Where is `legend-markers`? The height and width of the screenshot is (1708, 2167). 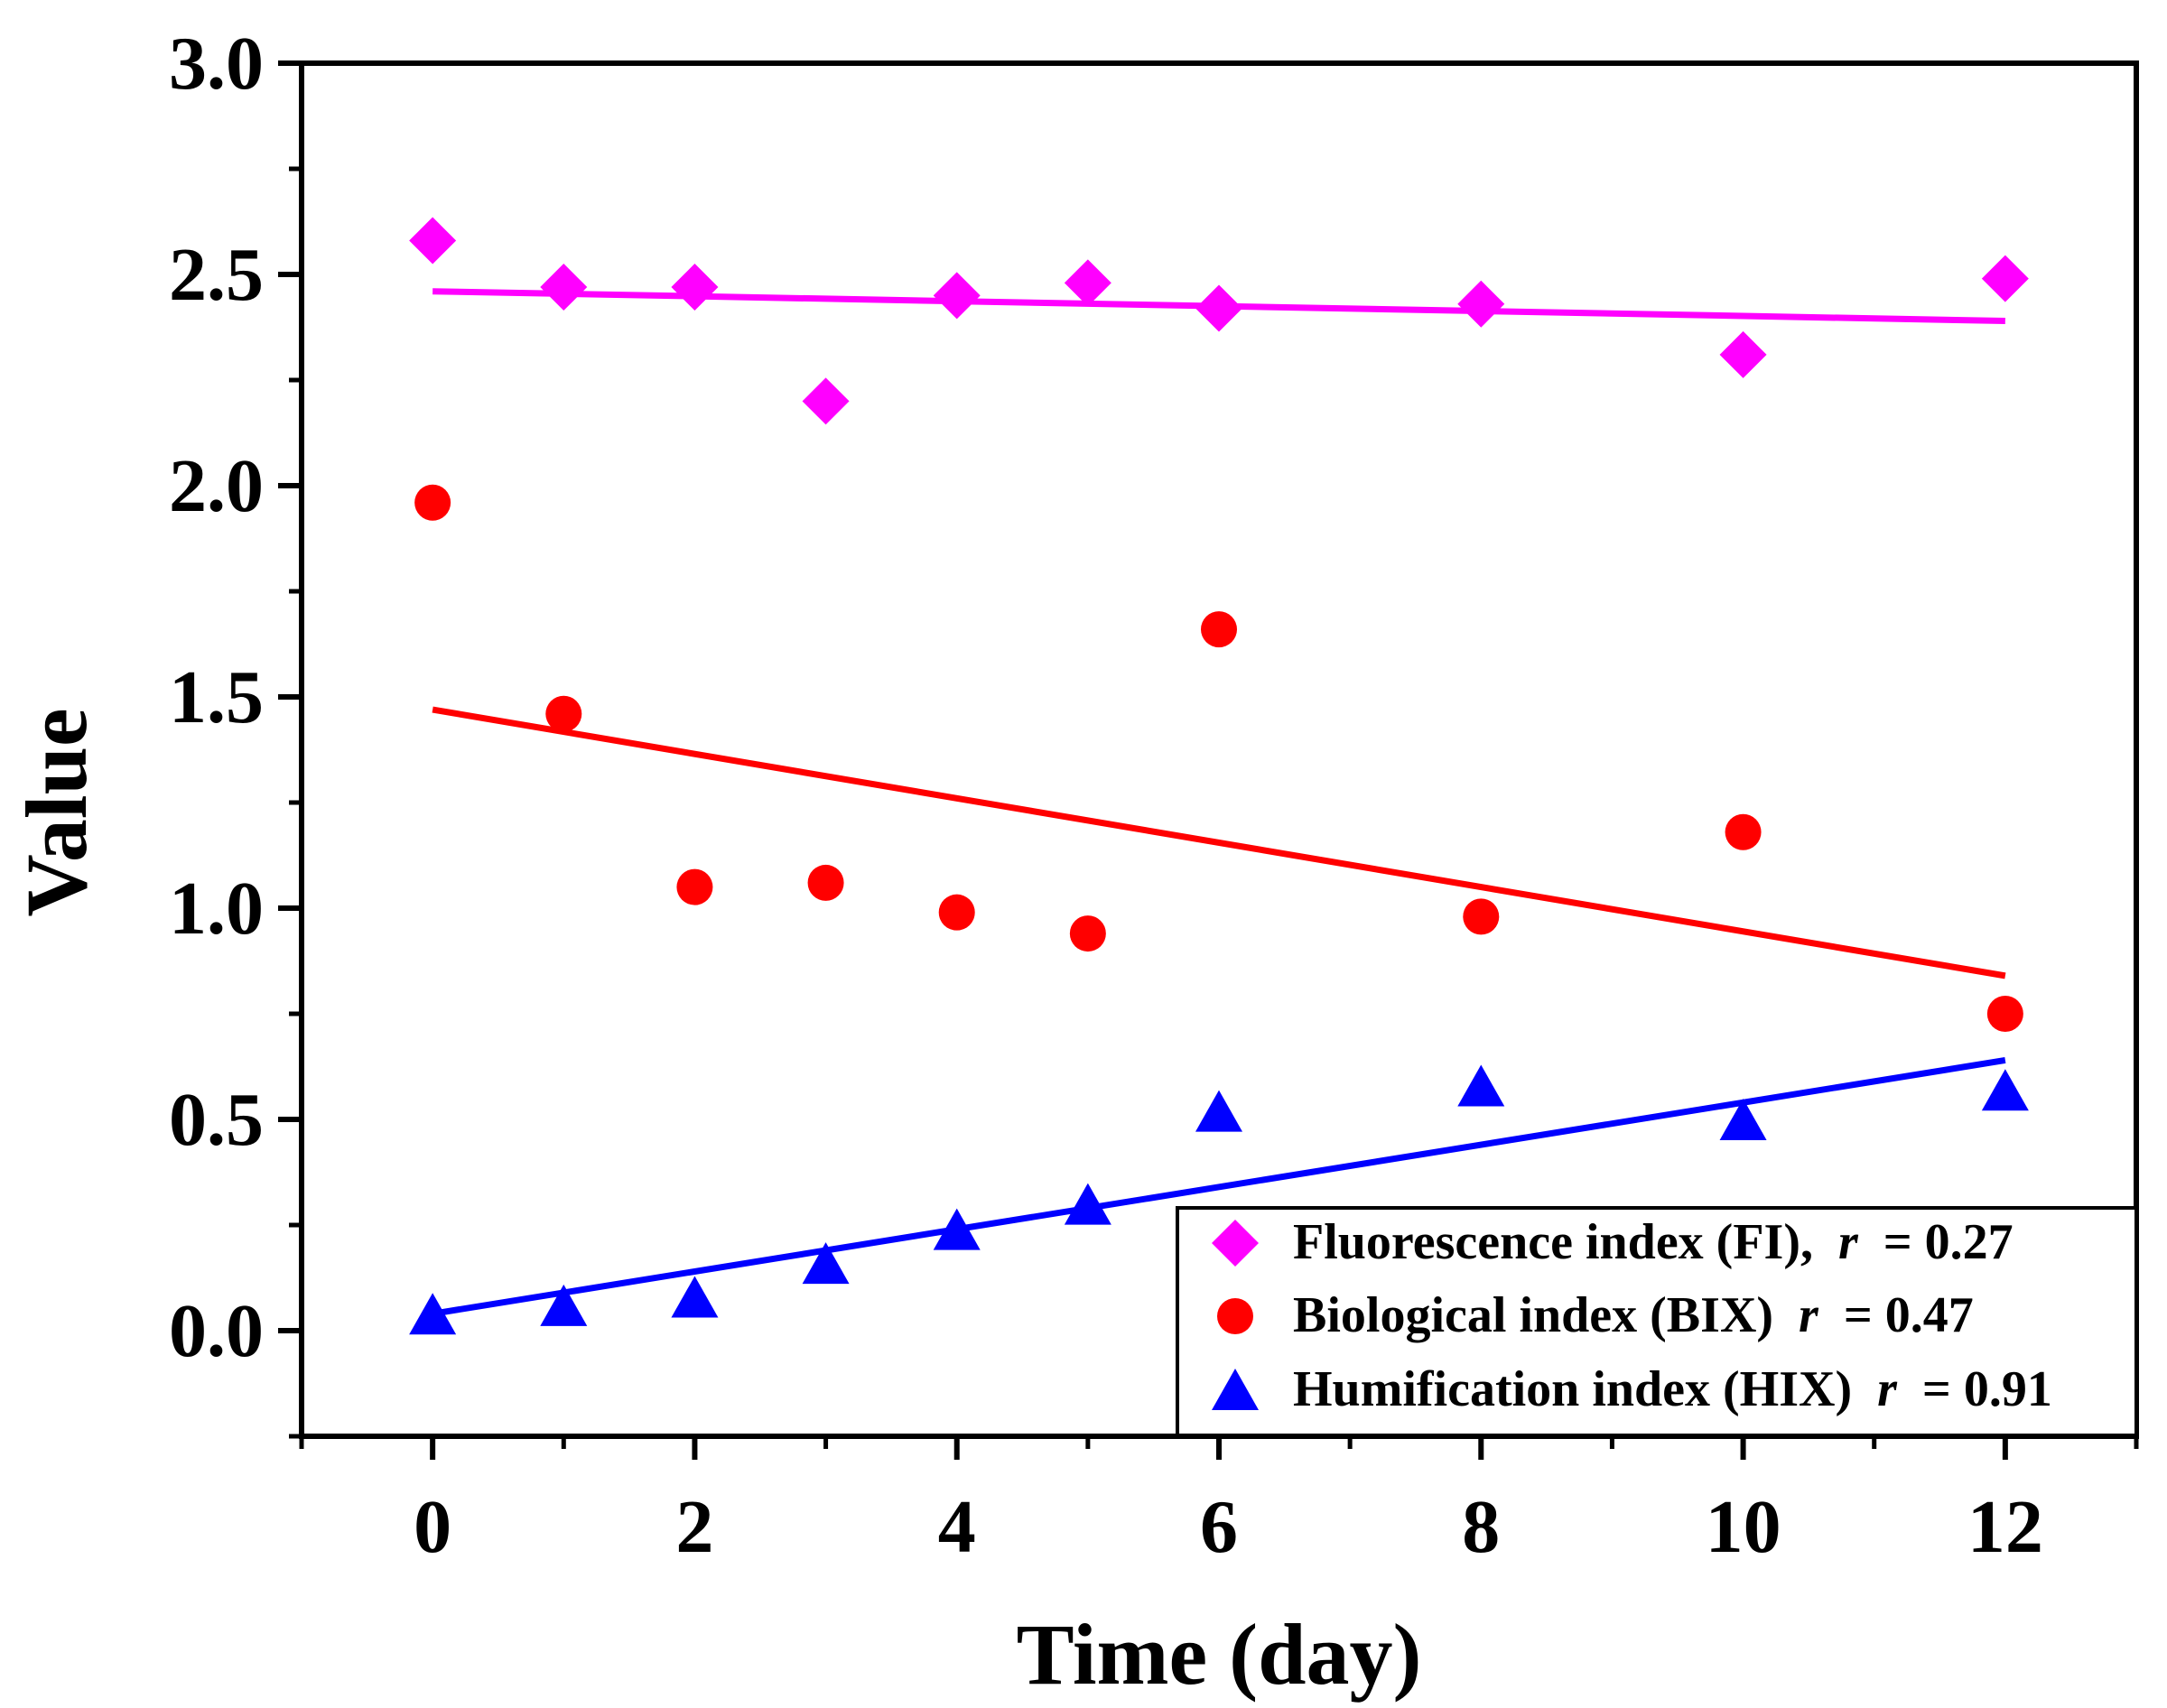
legend-markers is located at coordinates (1235, 1315).